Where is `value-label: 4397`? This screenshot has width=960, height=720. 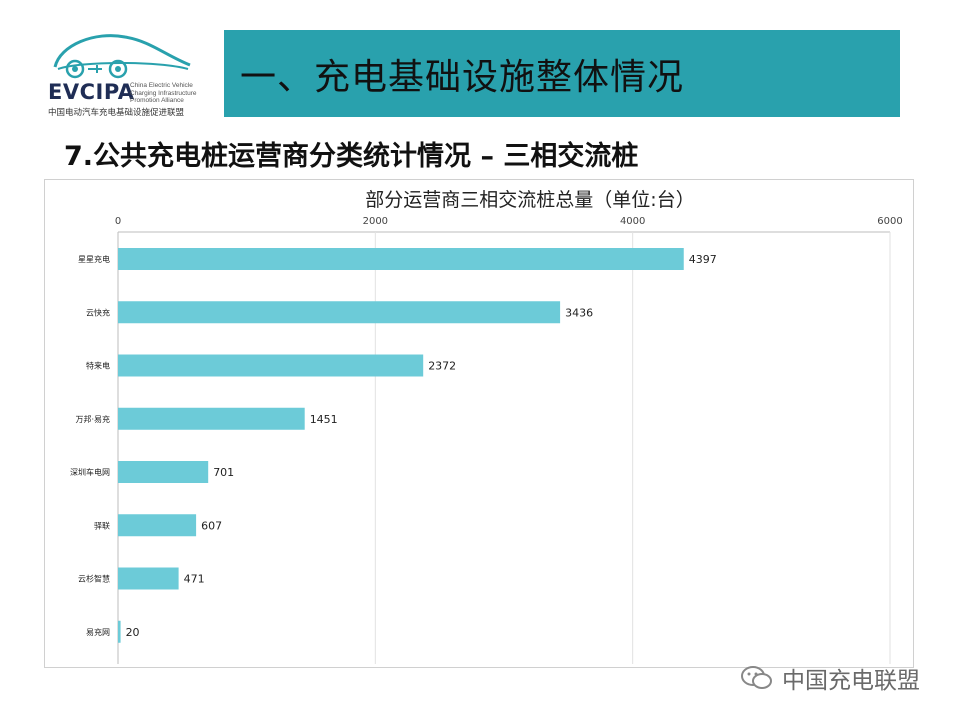
value-label: 4397 is located at coordinates (703, 259).